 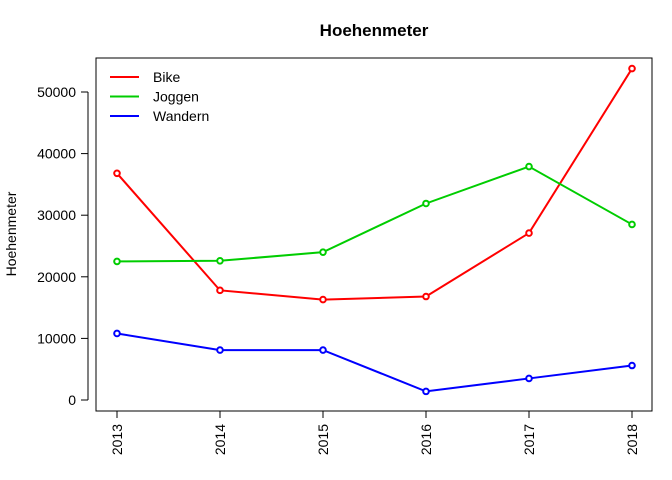 I want to click on legend-item-bike: Bike, so click(x=145, y=77).